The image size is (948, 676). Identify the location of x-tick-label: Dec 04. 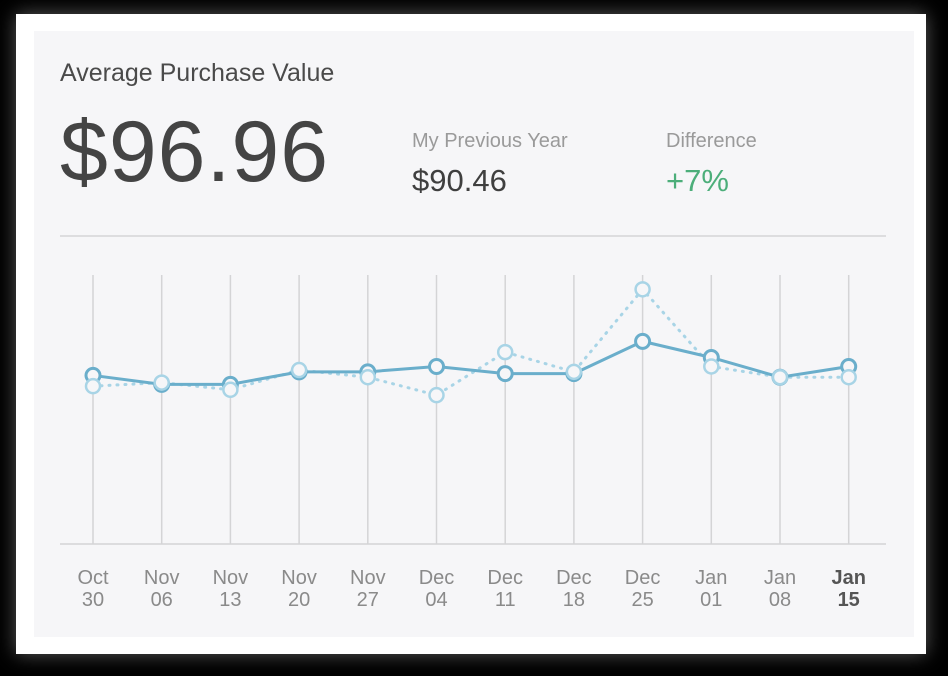
(437, 589).